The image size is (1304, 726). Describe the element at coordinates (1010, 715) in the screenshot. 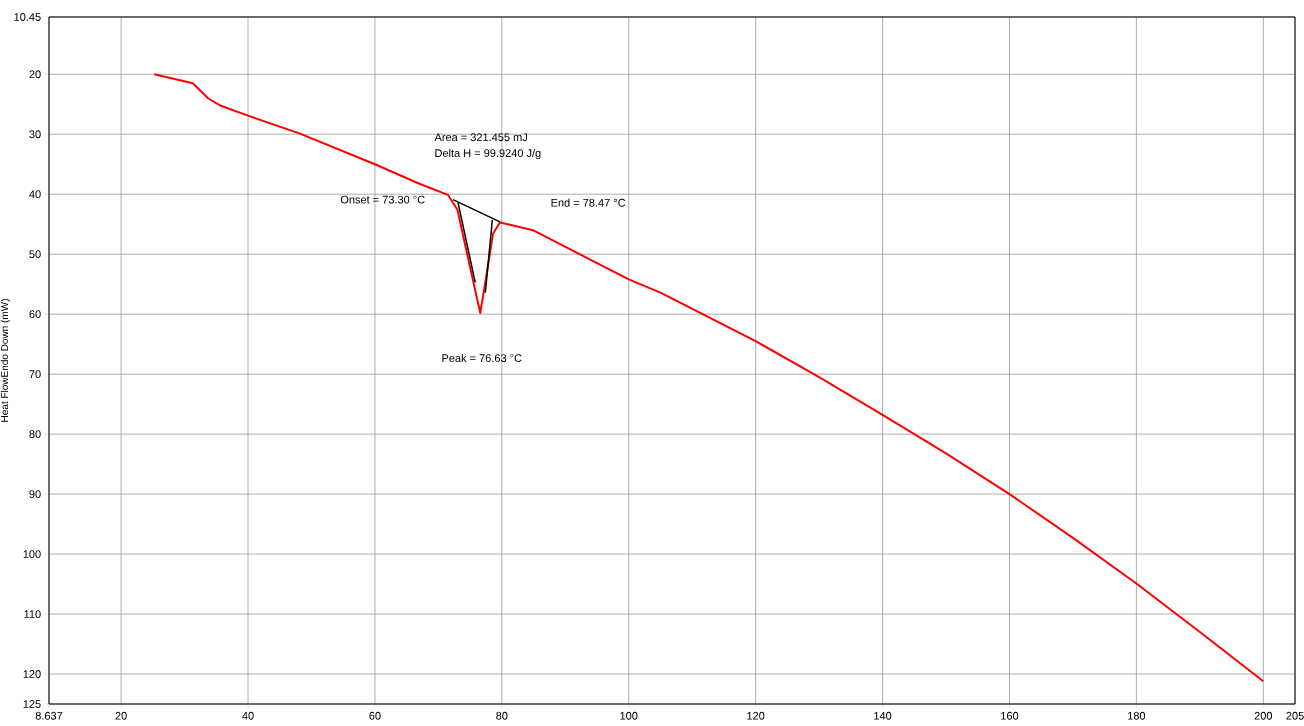

I see `x-tick-label: 160` at that location.